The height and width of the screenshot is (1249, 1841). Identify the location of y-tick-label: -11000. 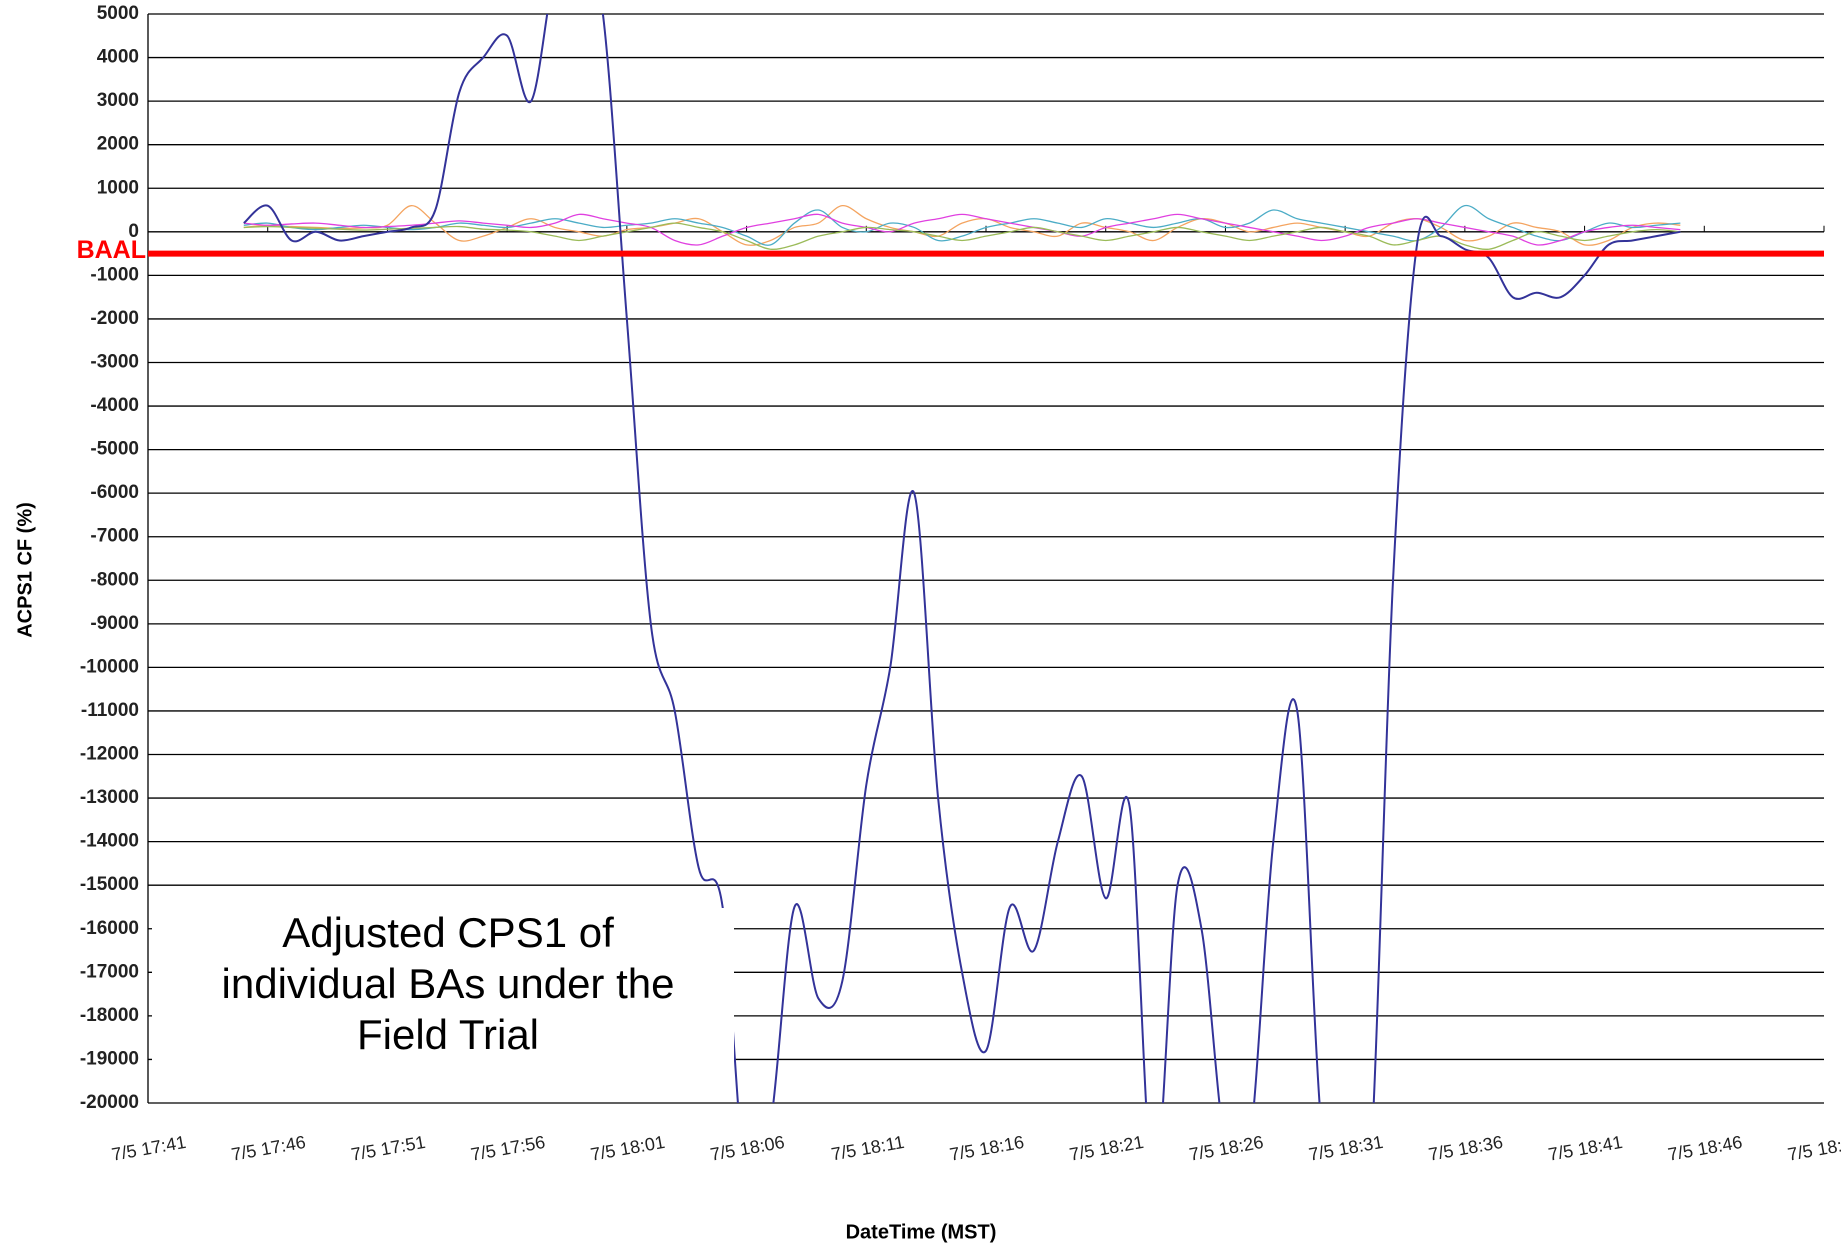
(110, 710).